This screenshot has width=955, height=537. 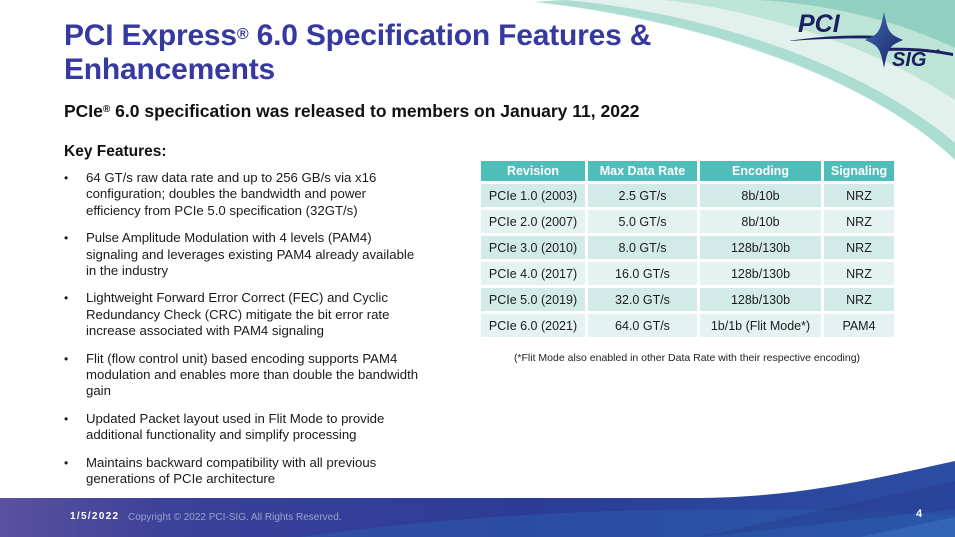 What do you see at coordinates (533, 247) in the screenshot?
I see `table-cell: PCIe 3.0 (2010)` at bounding box center [533, 247].